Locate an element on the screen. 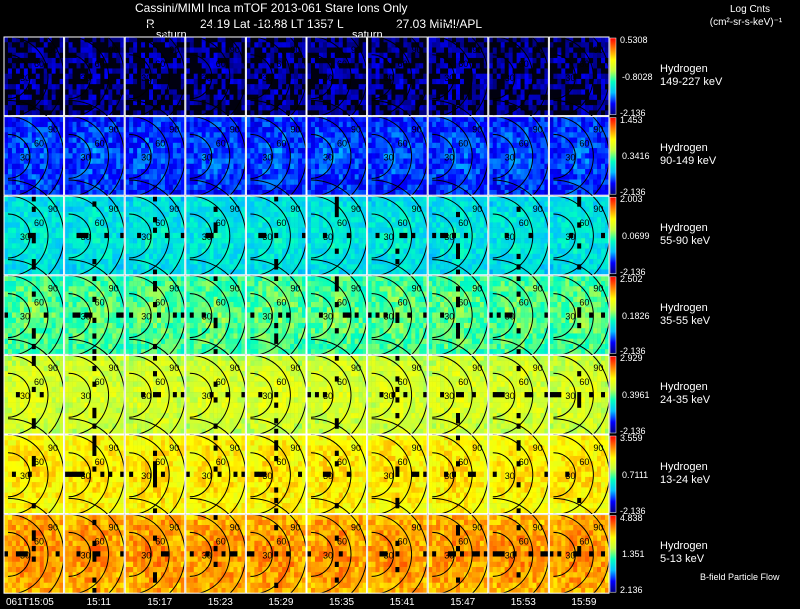  time-tick-label: 15:29 is located at coordinates (280, 602).